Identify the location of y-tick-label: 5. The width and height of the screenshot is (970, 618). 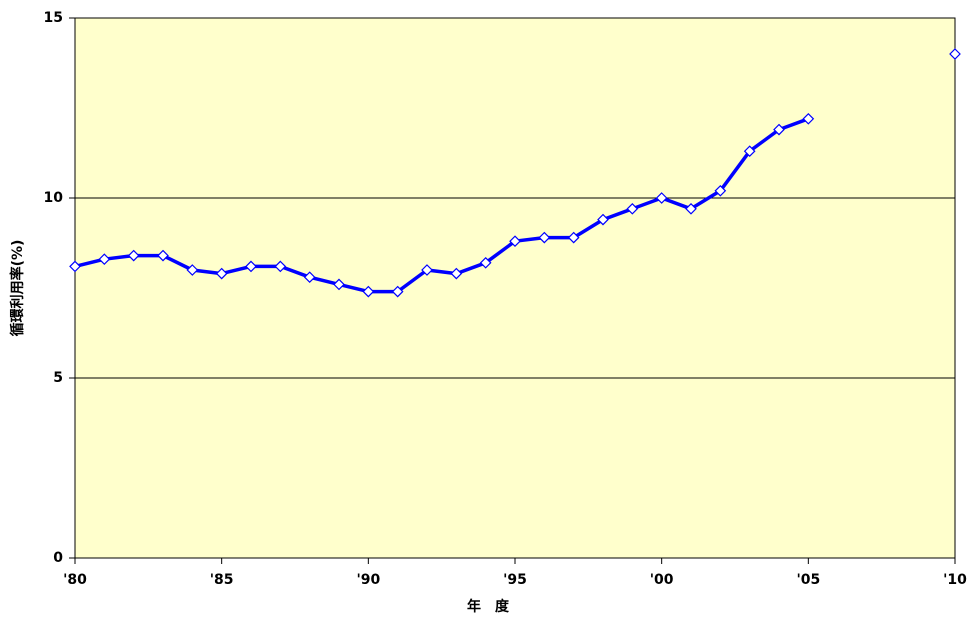
(58, 378).